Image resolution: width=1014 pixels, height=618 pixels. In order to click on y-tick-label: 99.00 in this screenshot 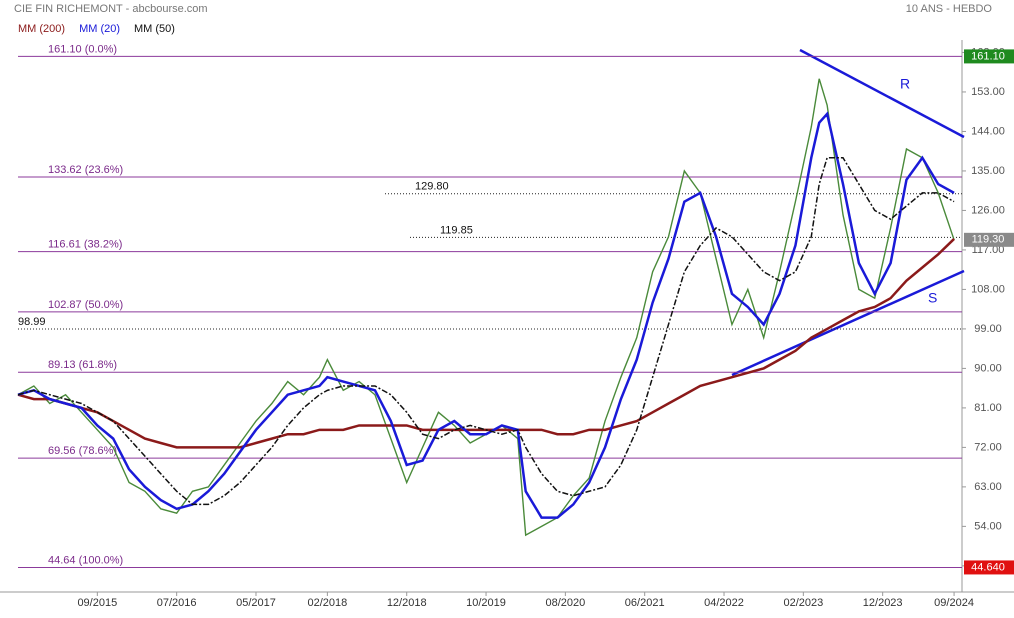, I will do `click(988, 329)`.